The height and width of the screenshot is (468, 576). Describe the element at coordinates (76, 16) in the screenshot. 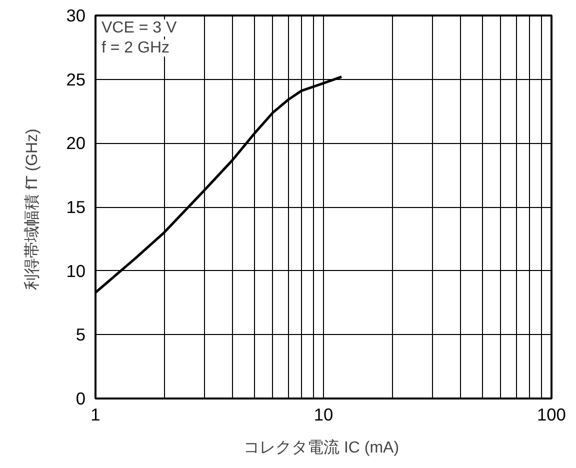

I see `y-tick-label: 30` at that location.